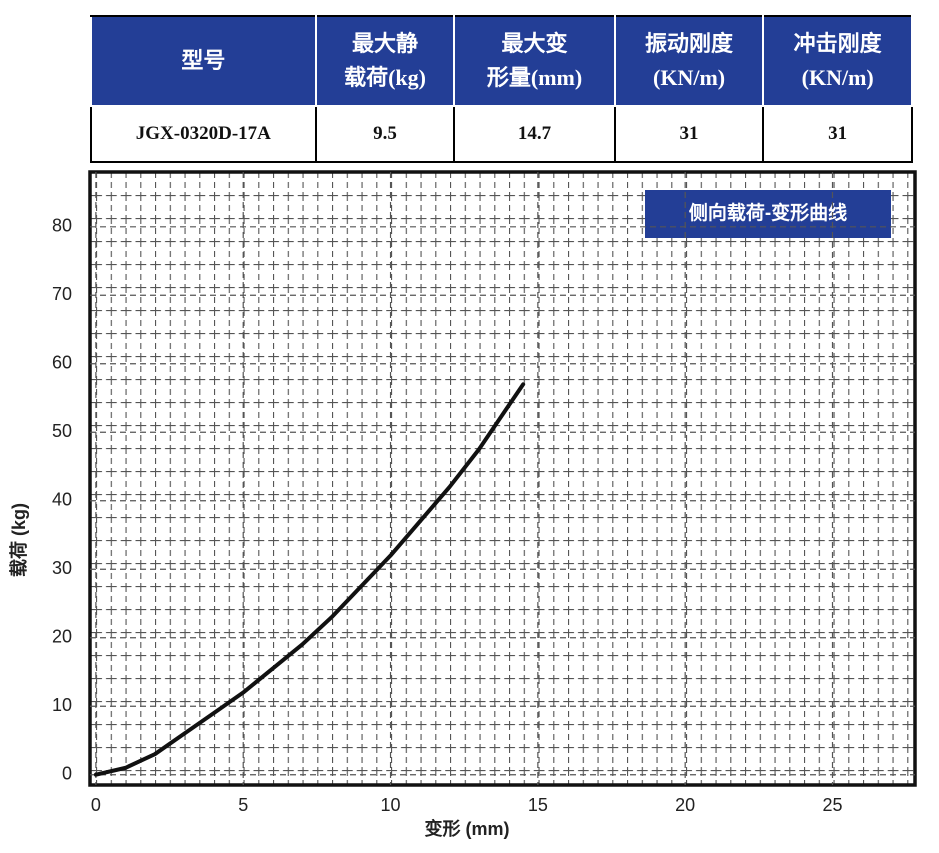  I want to click on x-tick-label: 25, so click(832, 805).